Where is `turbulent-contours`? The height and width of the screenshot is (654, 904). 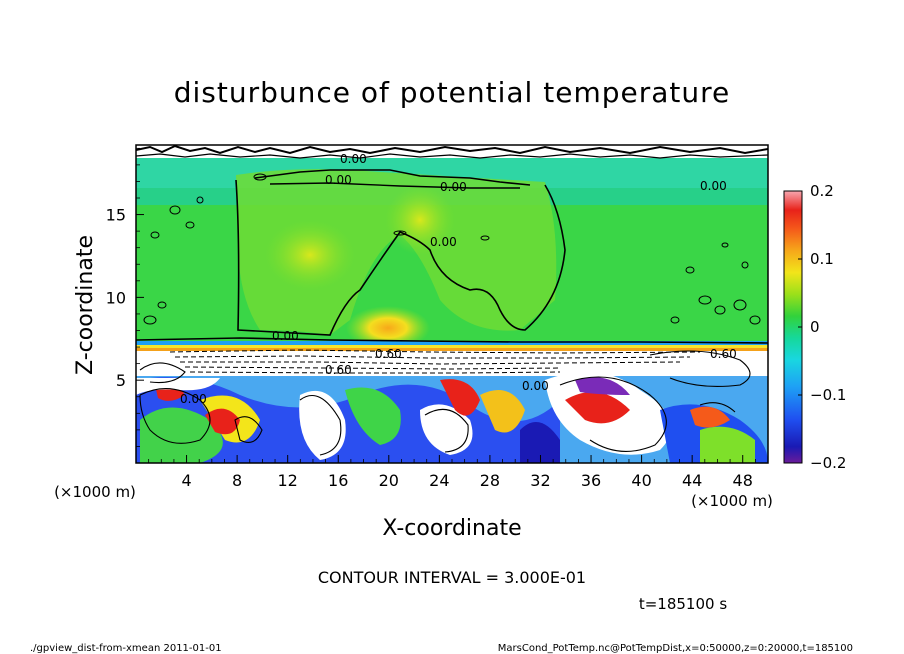 turbulent-contours is located at coordinates (445, 403).